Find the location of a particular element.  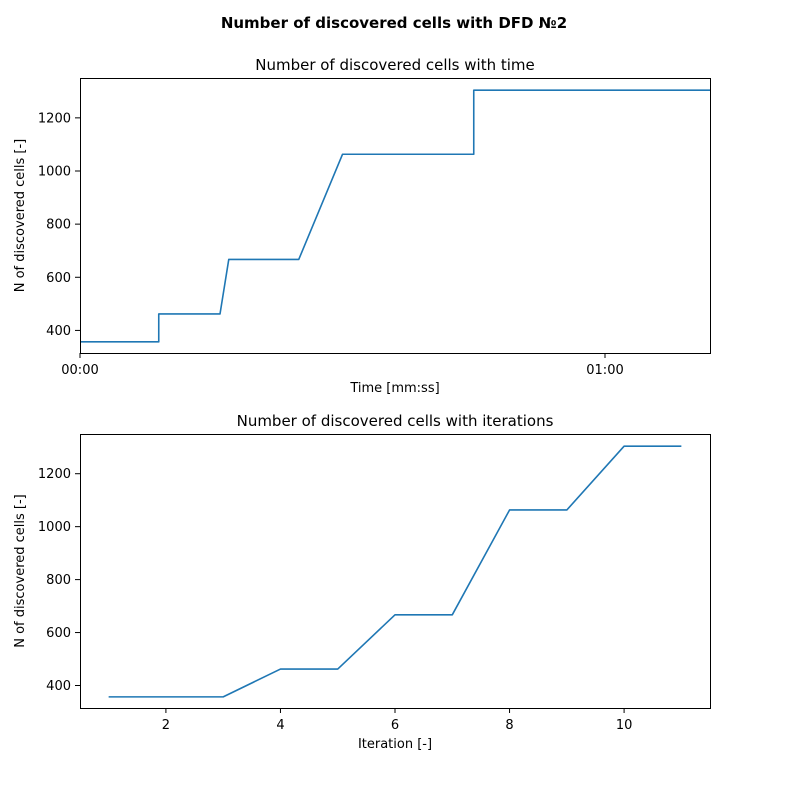

figure-suptitle: Number of discovered cells with DFD №2 is located at coordinates (394, 23).